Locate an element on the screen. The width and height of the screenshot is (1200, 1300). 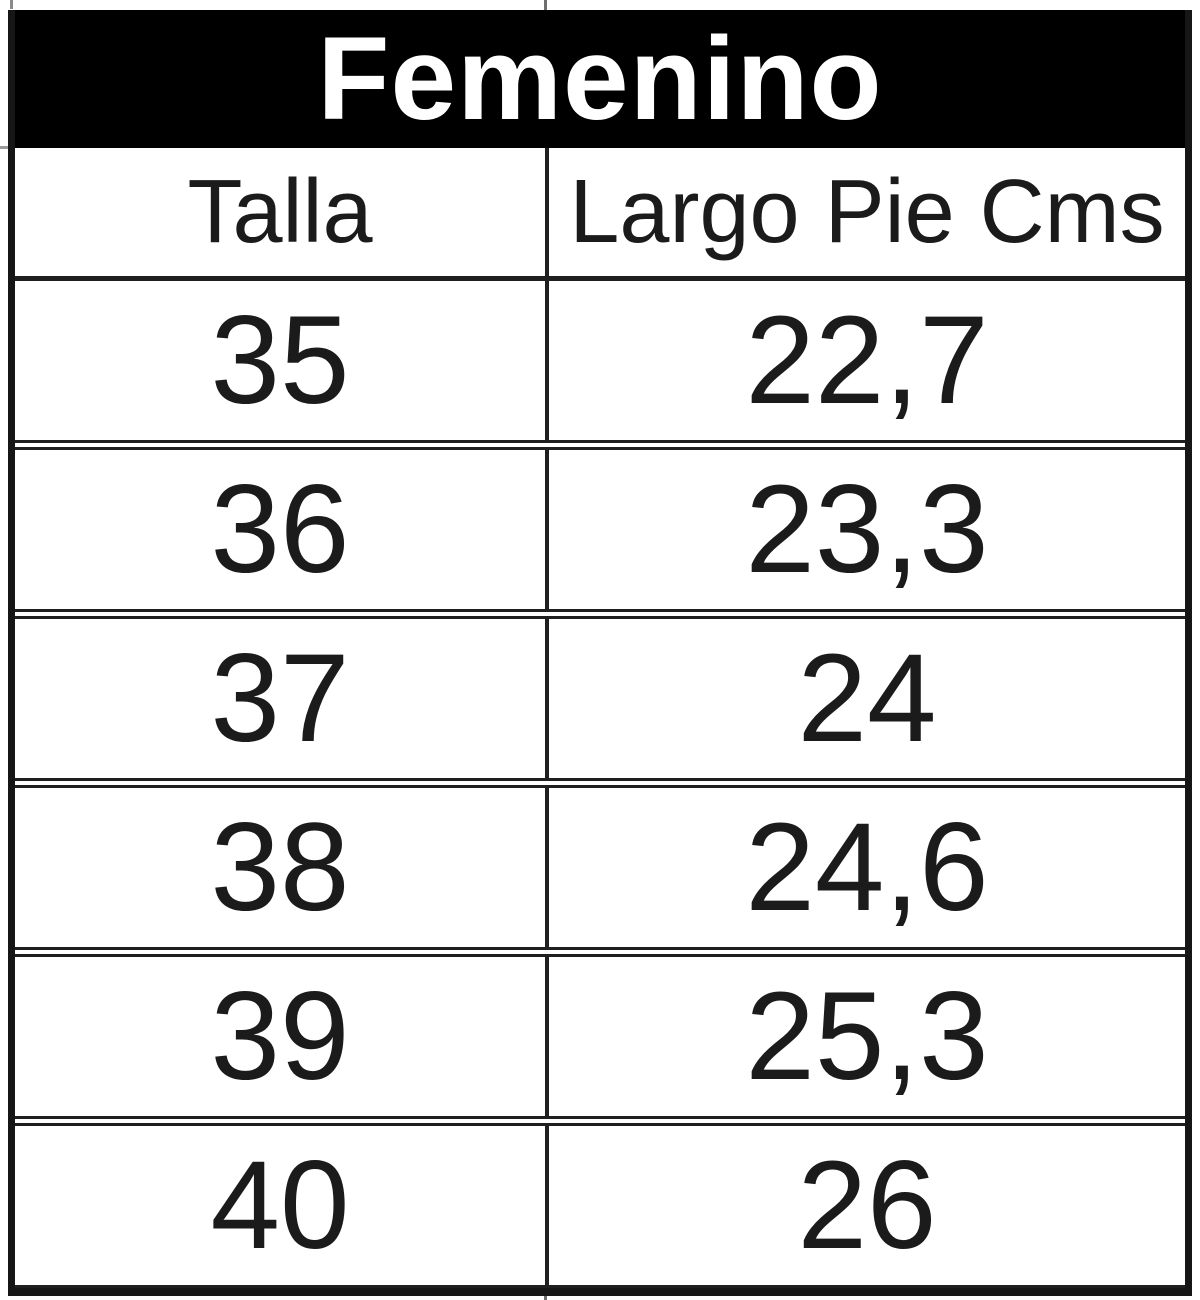
table-row: 39 25,3 is located at coordinates (600, 1036).